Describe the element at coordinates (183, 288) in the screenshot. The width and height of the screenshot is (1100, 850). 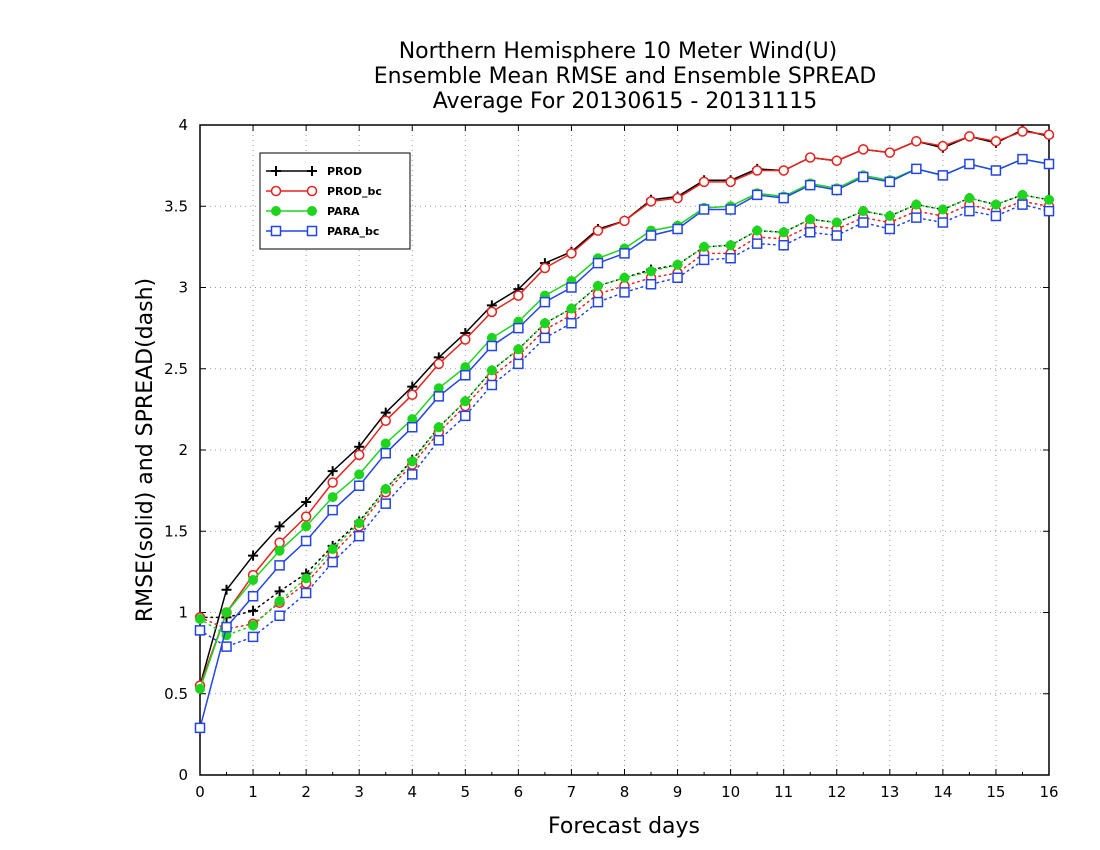
I see `y-tick-label: 3` at that location.